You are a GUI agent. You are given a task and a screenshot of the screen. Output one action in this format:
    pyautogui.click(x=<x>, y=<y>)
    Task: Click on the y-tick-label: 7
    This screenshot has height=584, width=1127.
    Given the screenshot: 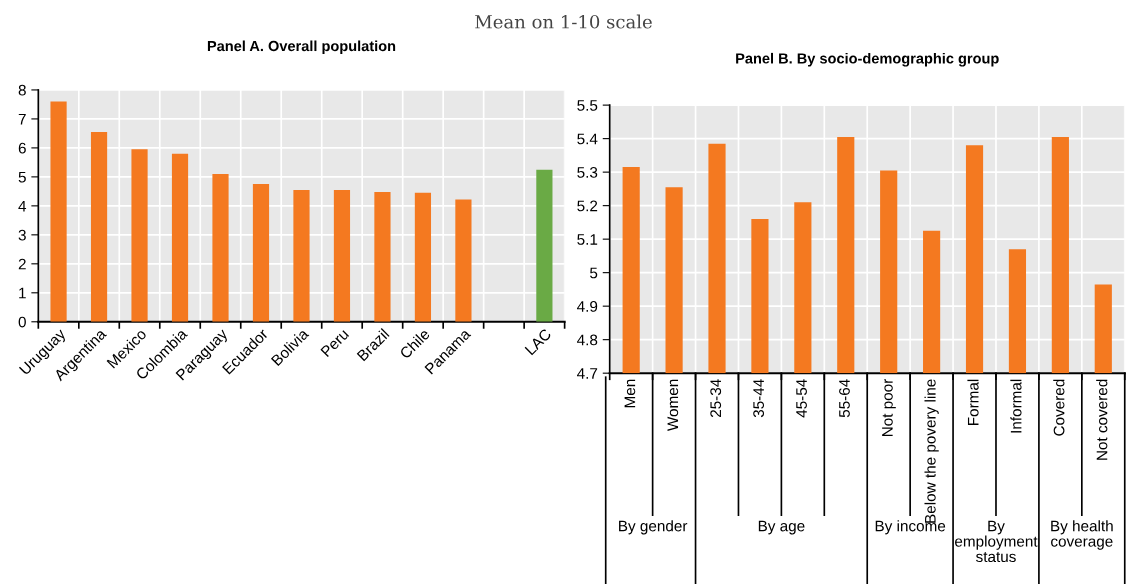 What is the action you would take?
    pyautogui.click(x=22, y=119)
    